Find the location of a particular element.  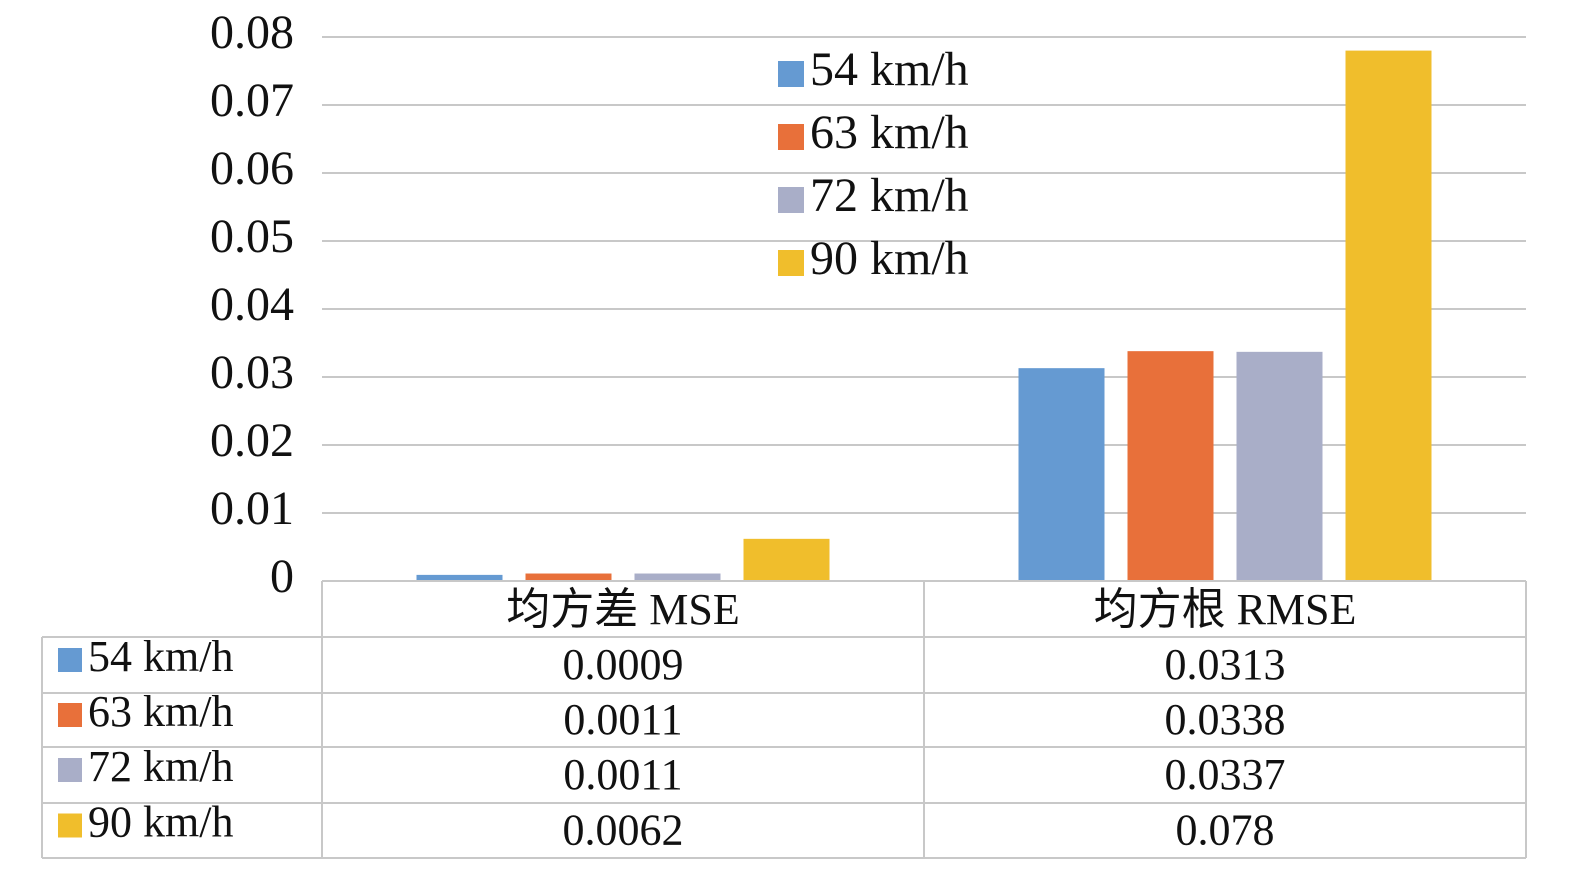

y-tick-label: 0.03 is located at coordinates (252, 372).